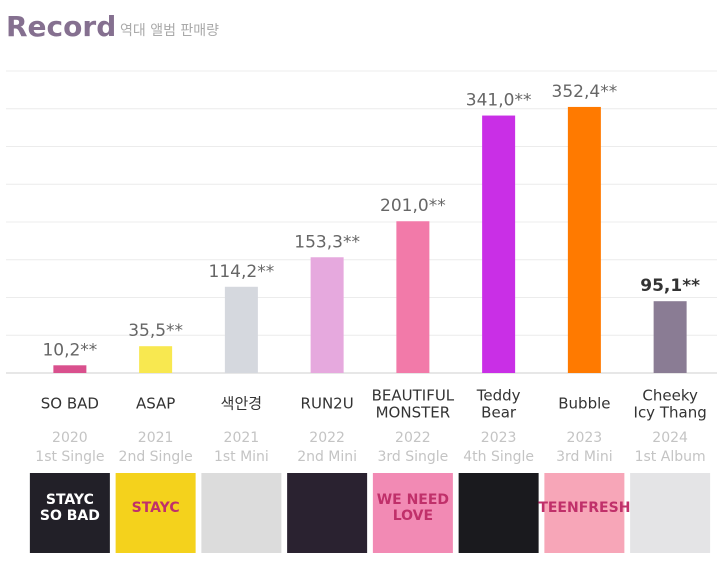 This screenshot has height=563, width=717. What do you see at coordinates (70, 404) in the screenshot?
I see `x-tick-label: SO BAD` at bounding box center [70, 404].